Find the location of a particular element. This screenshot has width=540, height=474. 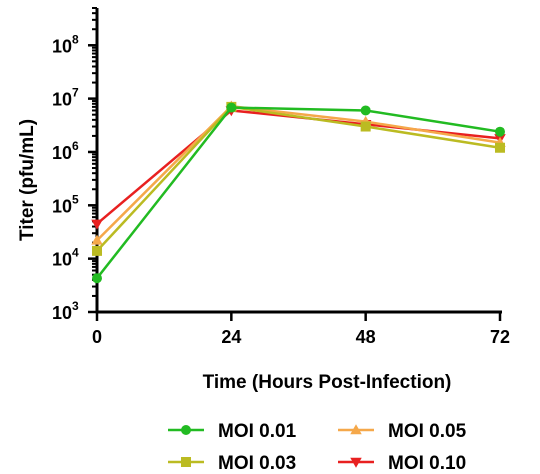

y-tick-exponent: 8 is located at coordinates (75, 39).